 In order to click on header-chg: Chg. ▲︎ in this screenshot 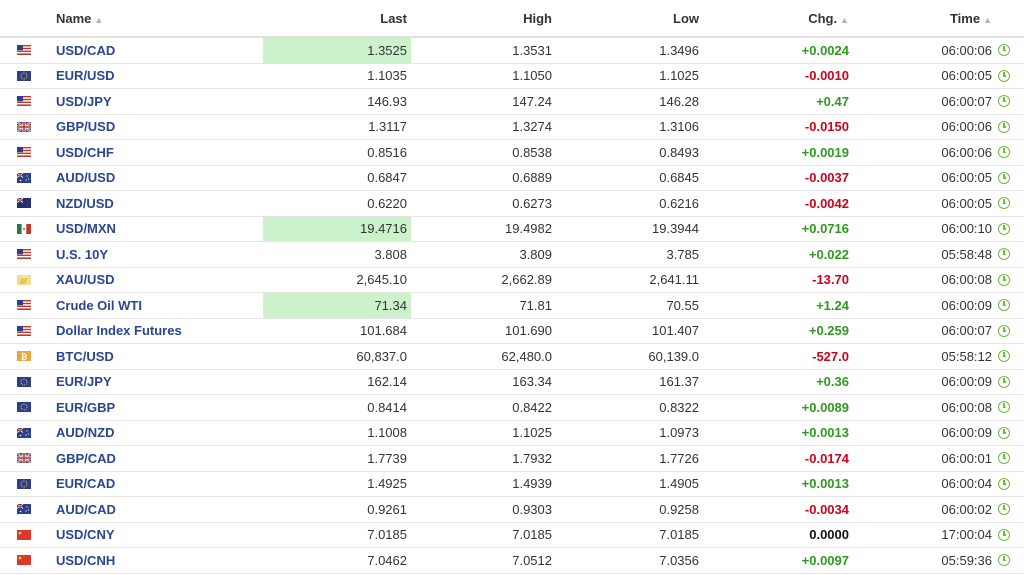, I will do `click(778, 18)`.